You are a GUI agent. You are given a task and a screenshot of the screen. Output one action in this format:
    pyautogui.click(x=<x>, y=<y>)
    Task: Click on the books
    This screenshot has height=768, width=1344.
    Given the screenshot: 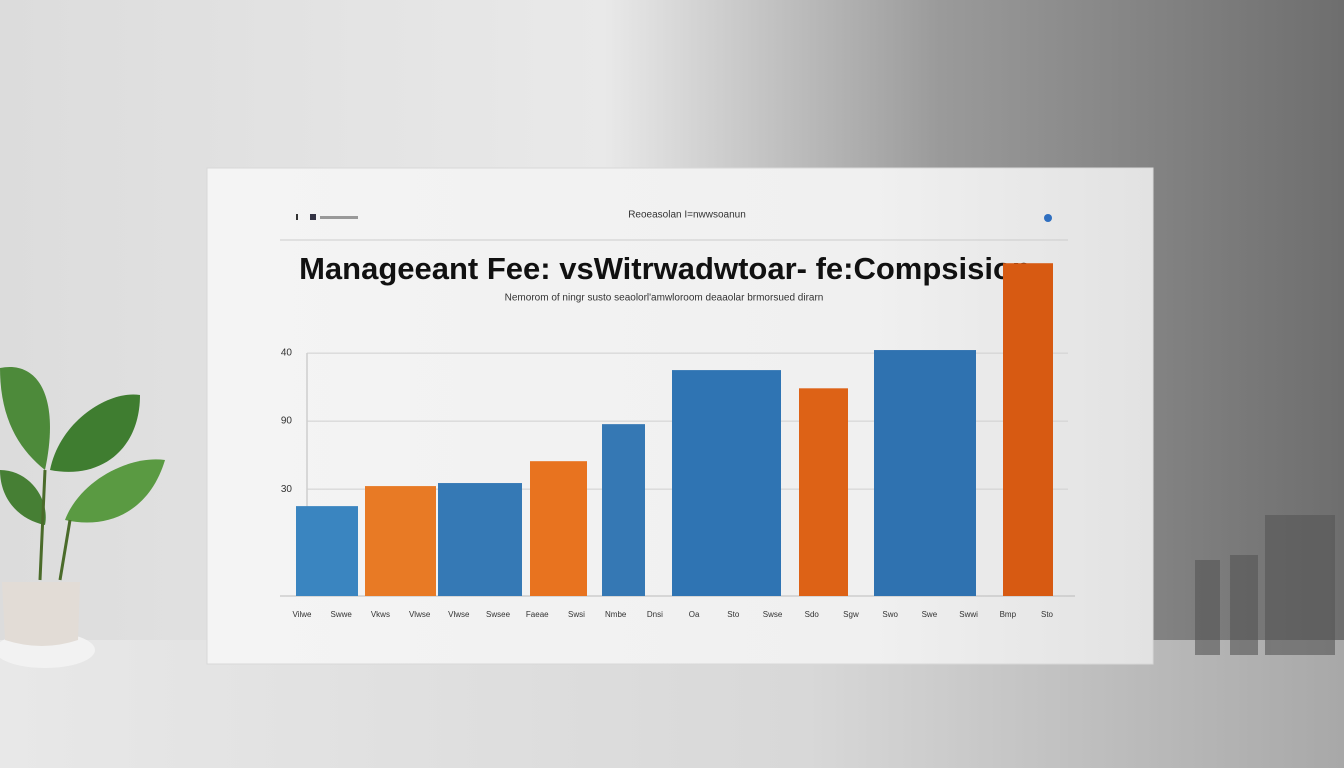 What is the action you would take?
    pyautogui.click(x=1265, y=585)
    